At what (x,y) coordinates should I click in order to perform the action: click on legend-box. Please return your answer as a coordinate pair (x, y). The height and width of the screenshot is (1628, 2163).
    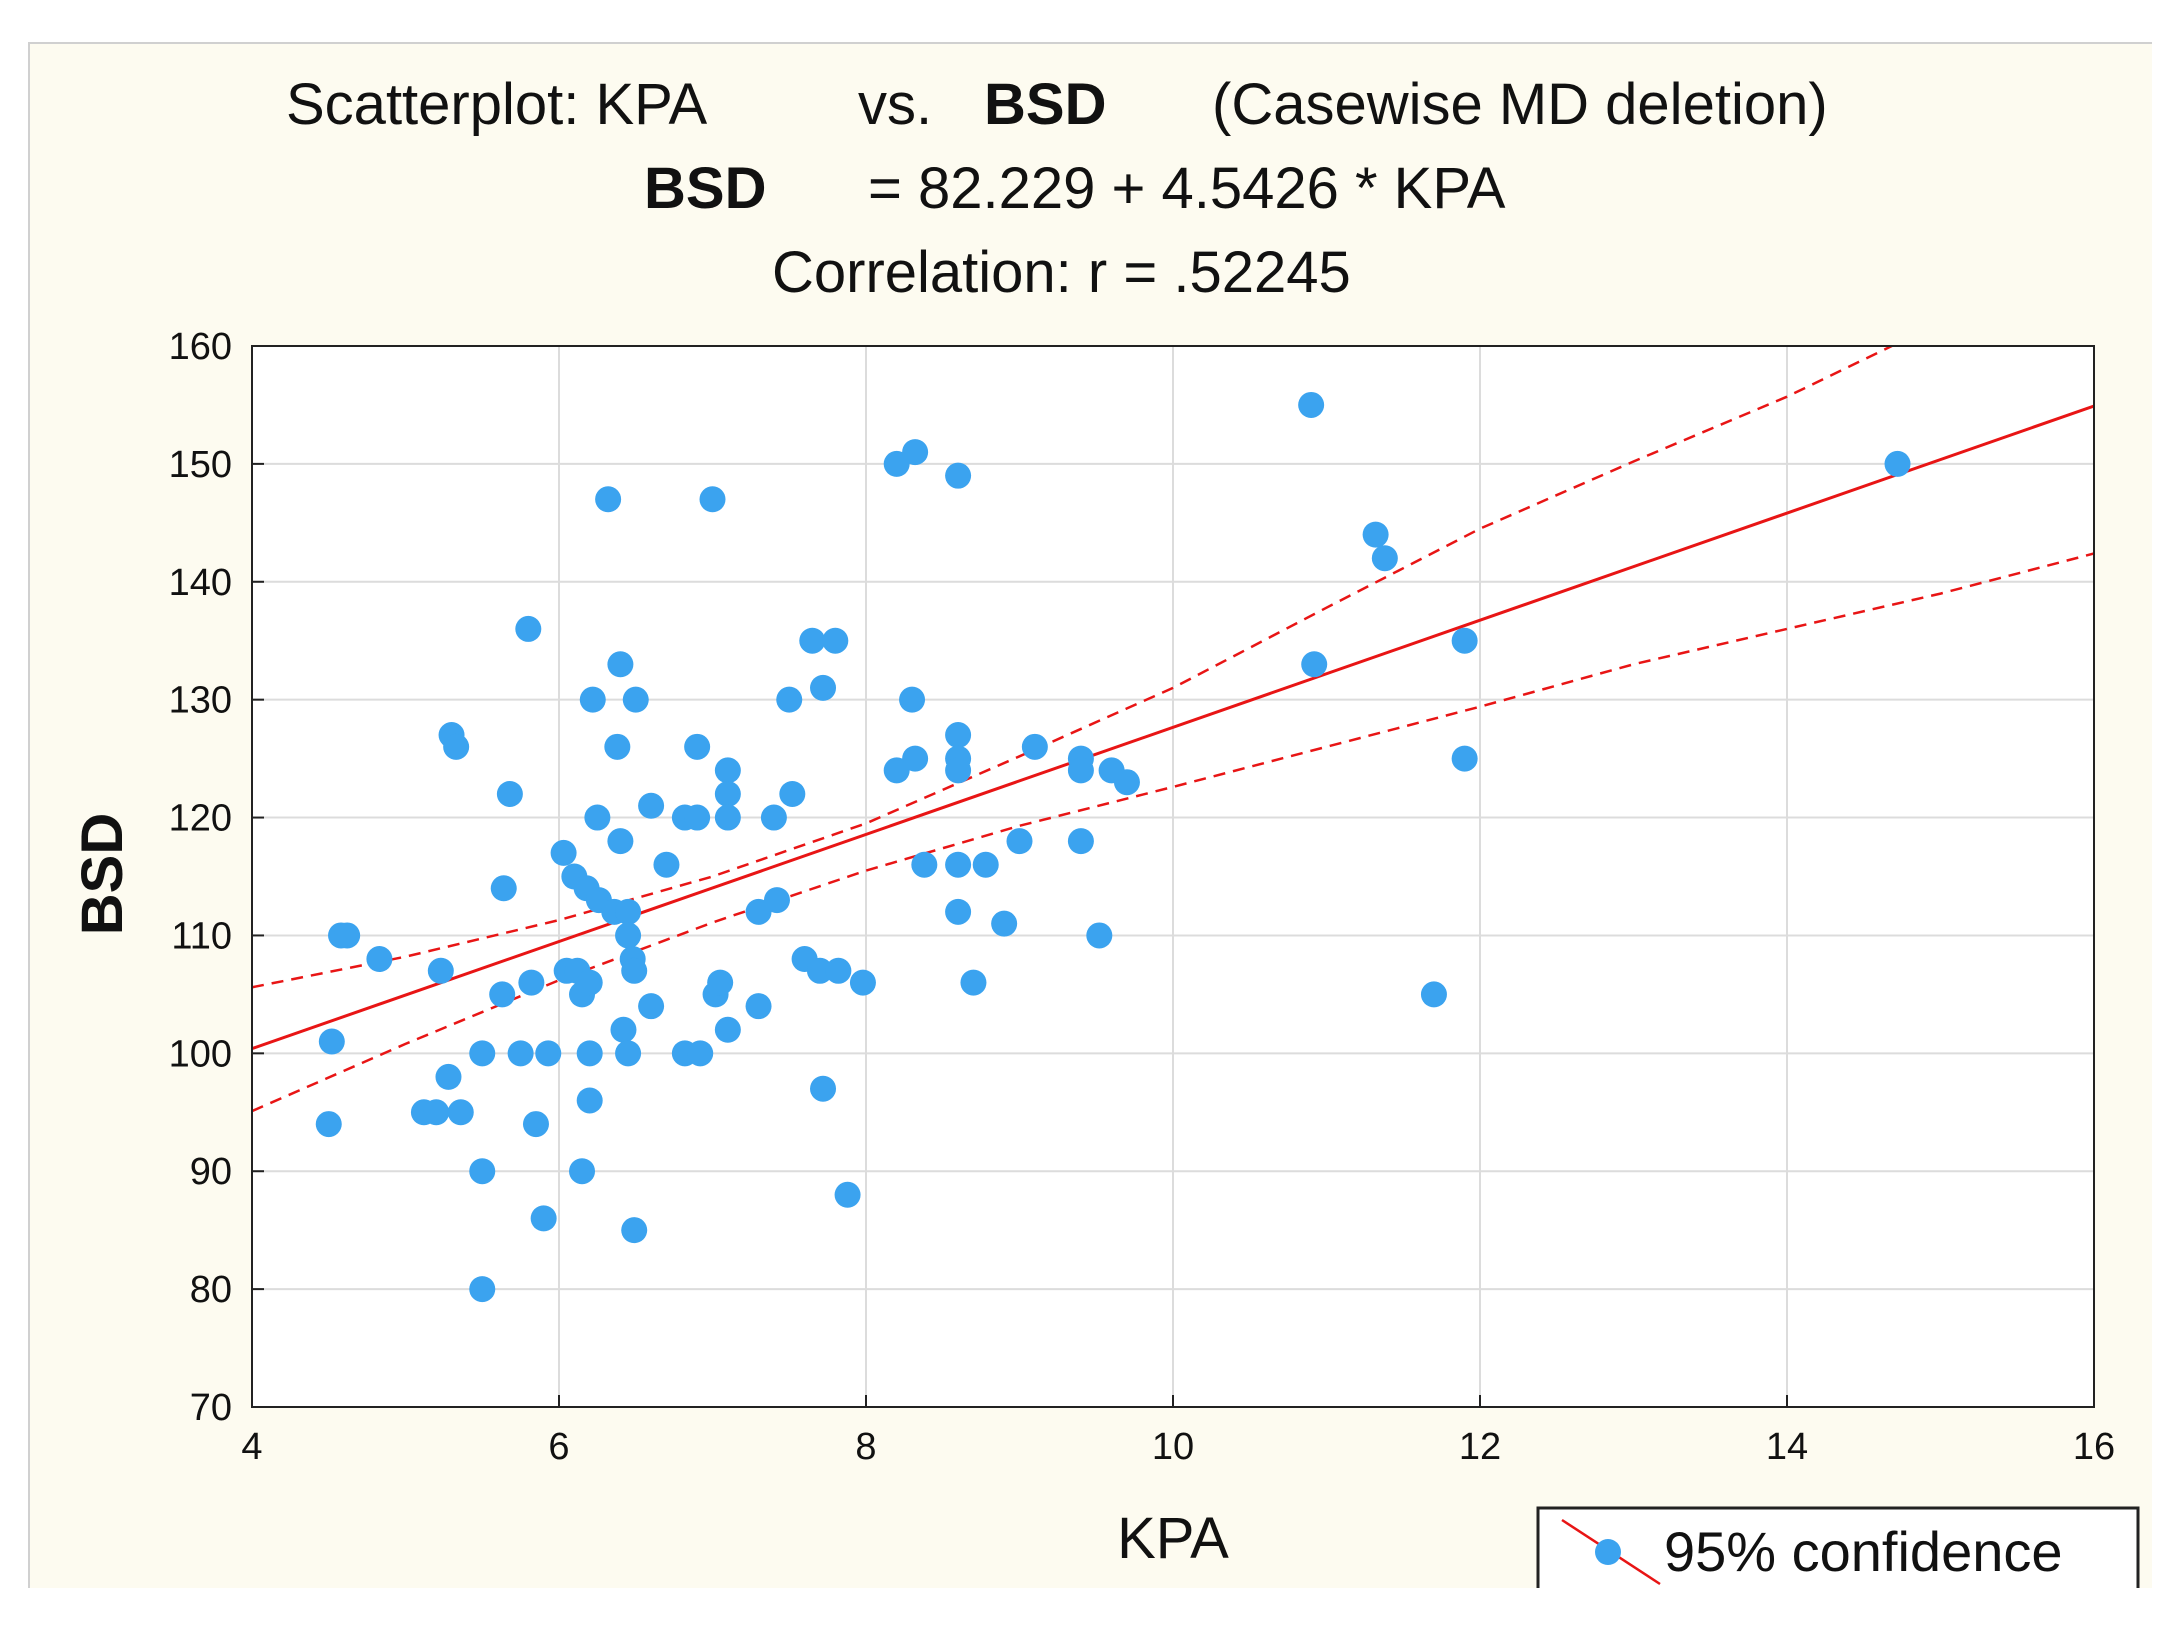
    Looking at the image, I should click on (1838, 1547).